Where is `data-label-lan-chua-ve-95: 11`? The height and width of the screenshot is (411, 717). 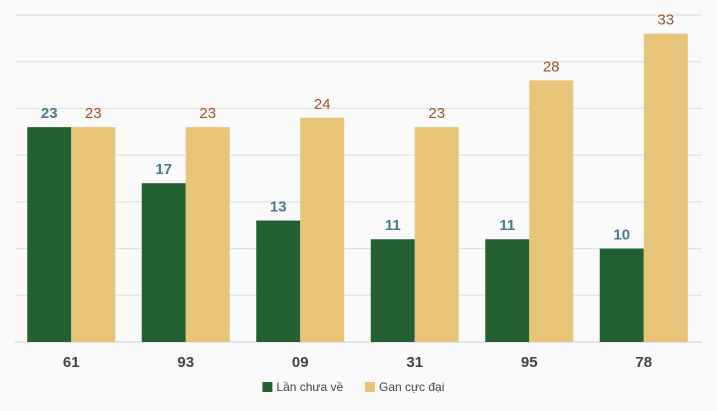 data-label-lan-chua-ve-95: 11 is located at coordinates (507, 225).